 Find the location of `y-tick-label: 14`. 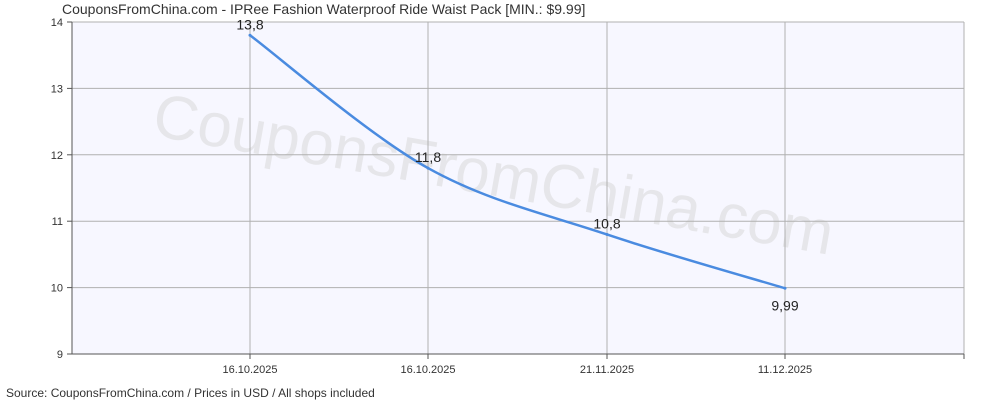

y-tick-label: 14 is located at coordinates (57, 23).